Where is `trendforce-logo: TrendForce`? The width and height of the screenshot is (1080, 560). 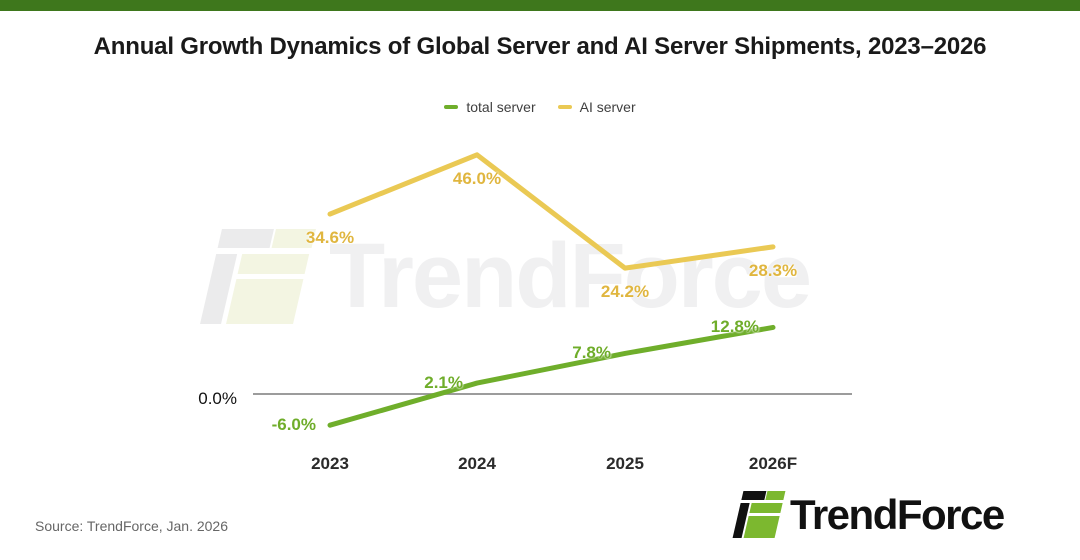 trendforce-logo: TrendForce is located at coordinates (868, 514).